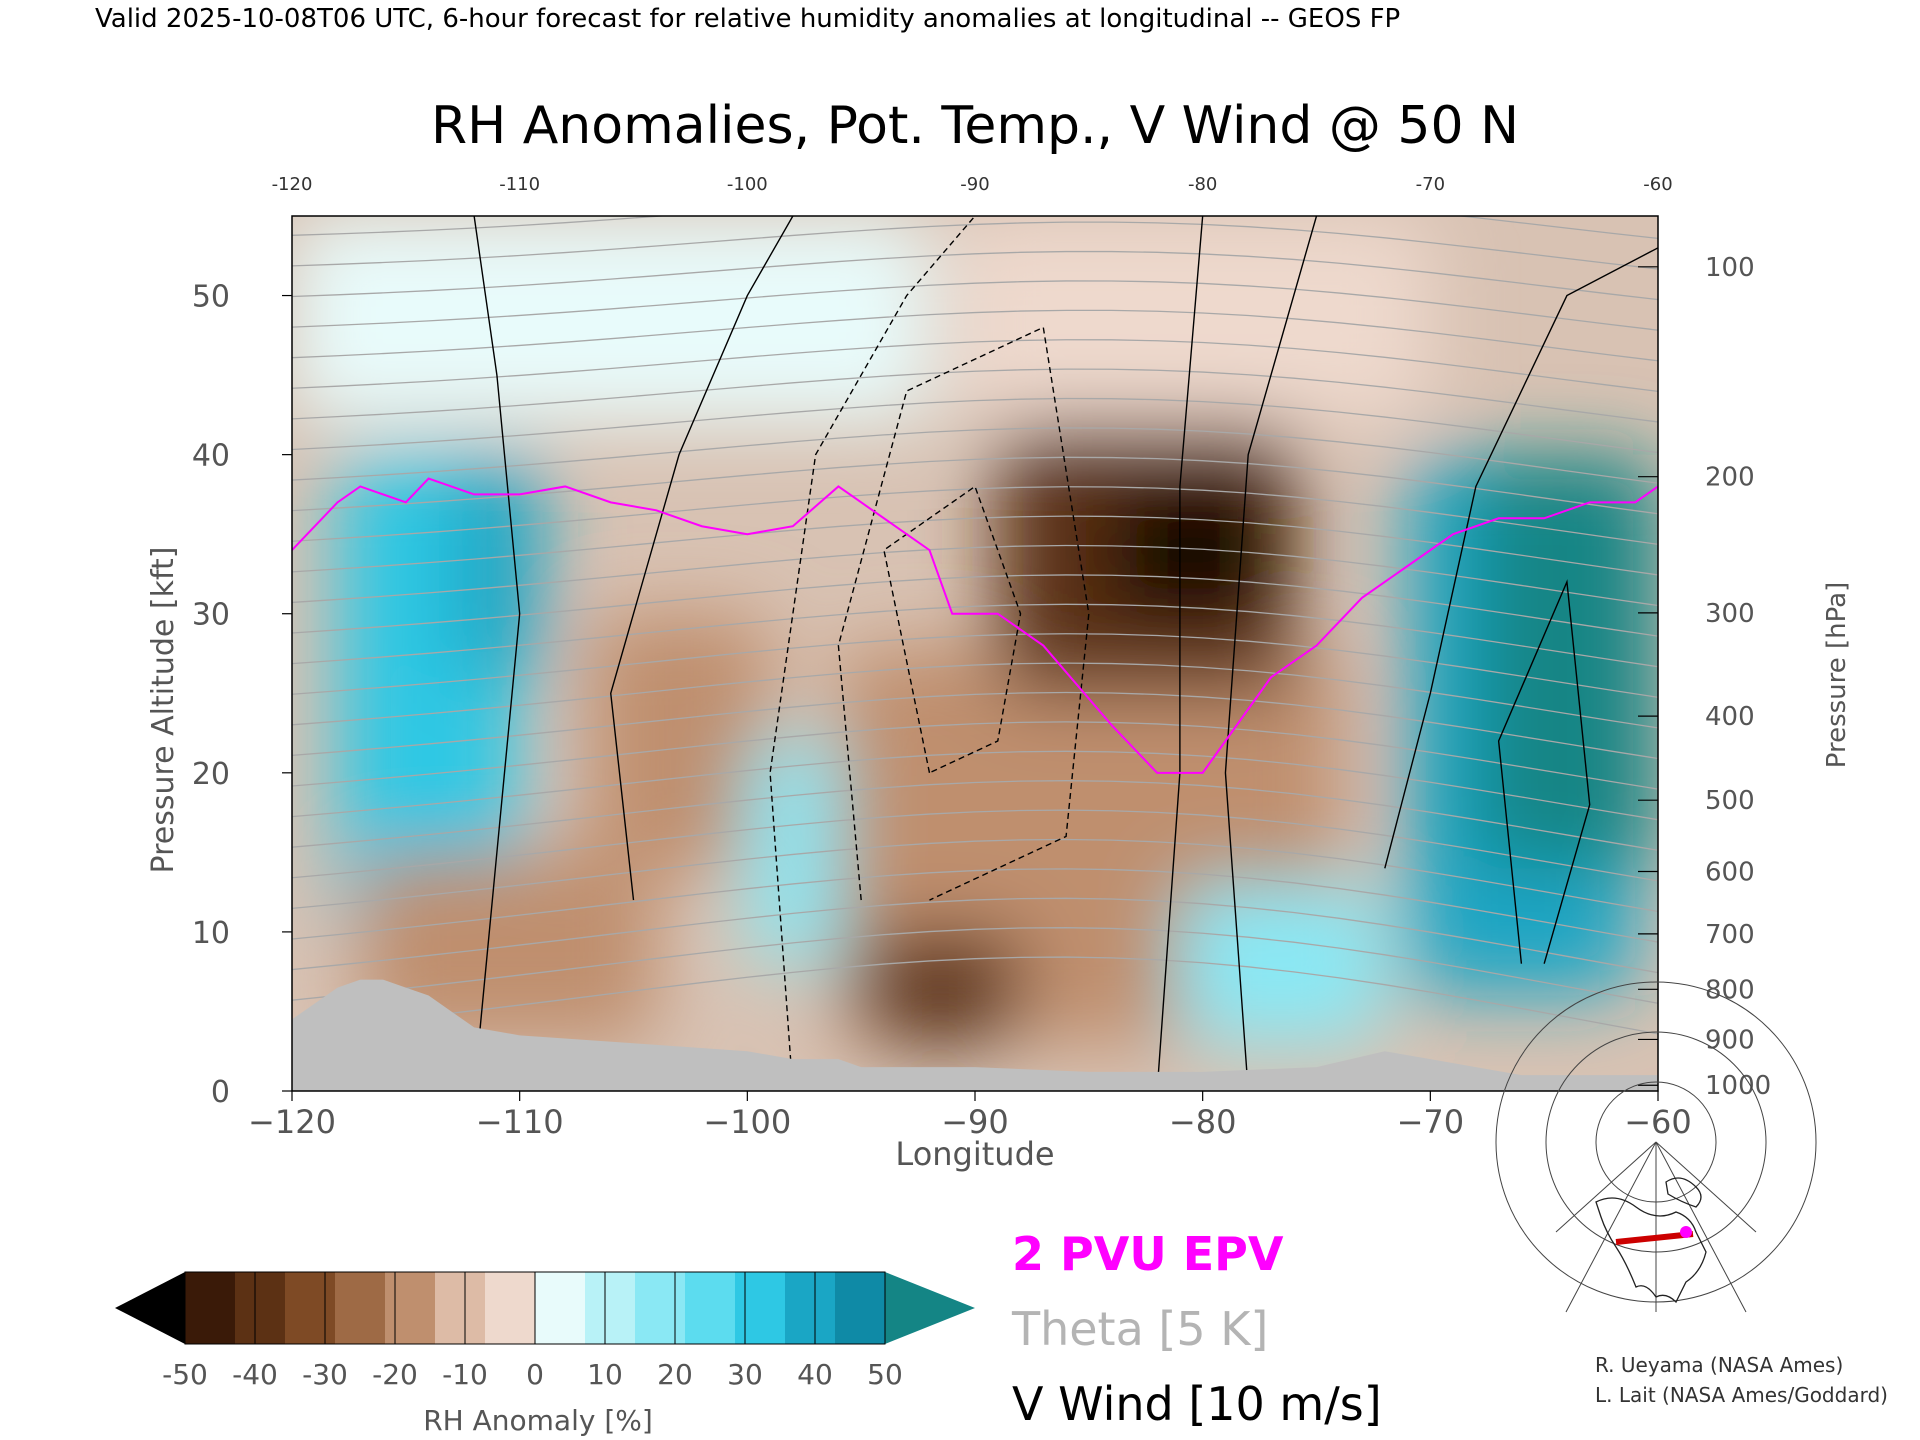 This screenshot has height=1440, width=1920. Describe the element at coordinates (1730, 801) in the screenshot. I see `pressure-tick-label: 500` at that location.